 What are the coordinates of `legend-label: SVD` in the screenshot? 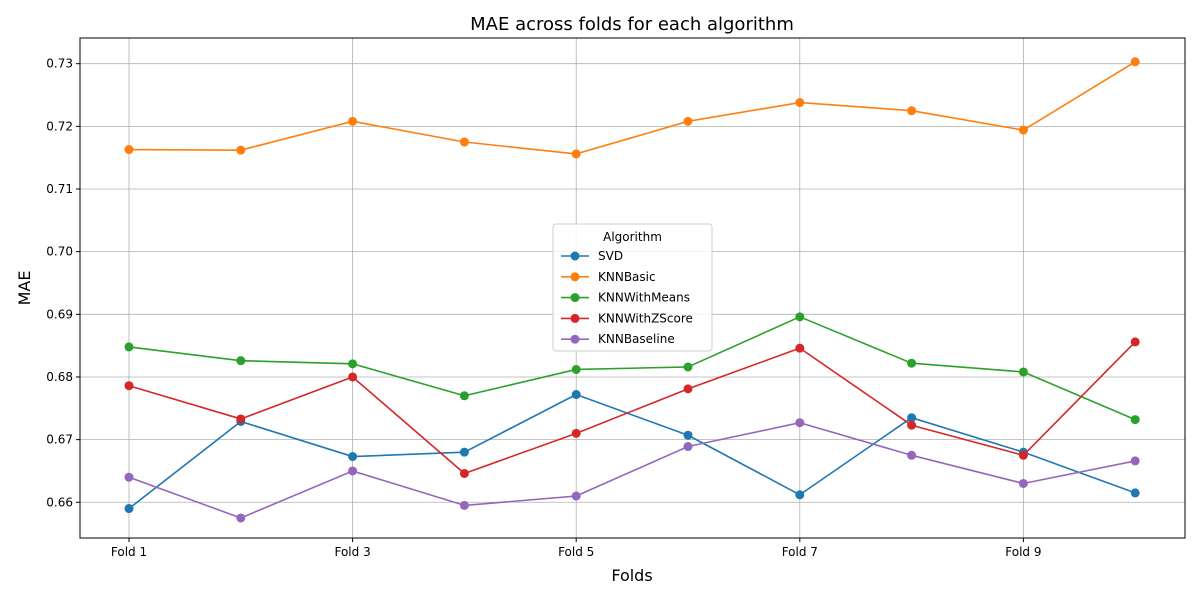 It's located at (610, 256).